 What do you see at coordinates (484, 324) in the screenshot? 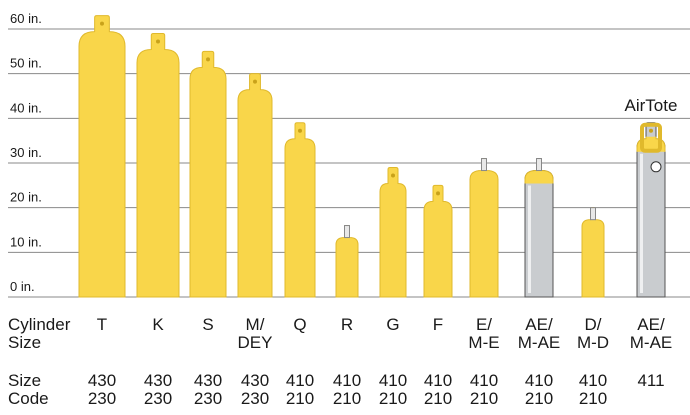
I see `x-tick-label: E/` at bounding box center [484, 324].